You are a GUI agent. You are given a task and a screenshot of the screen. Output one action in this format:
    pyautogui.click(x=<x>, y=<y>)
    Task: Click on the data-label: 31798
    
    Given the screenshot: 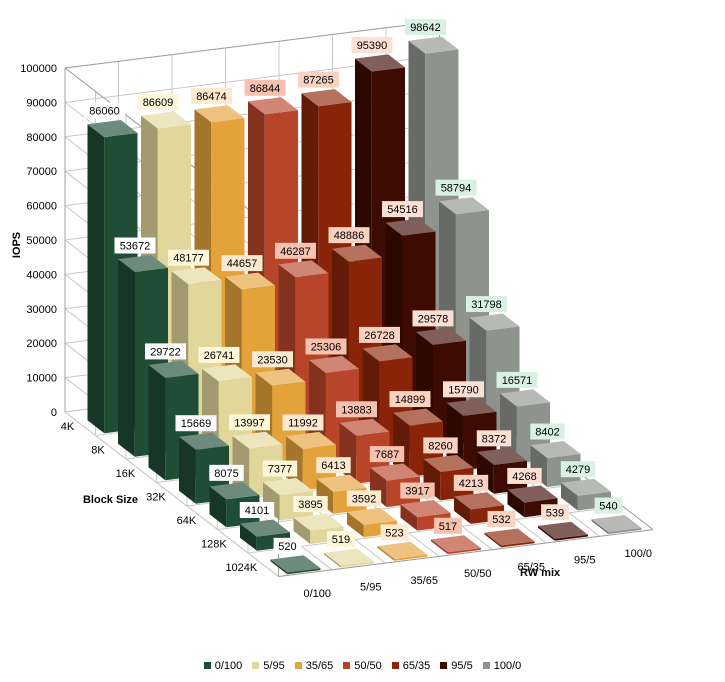 What is the action you would take?
    pyautogui.click(x=486, y=305)
    